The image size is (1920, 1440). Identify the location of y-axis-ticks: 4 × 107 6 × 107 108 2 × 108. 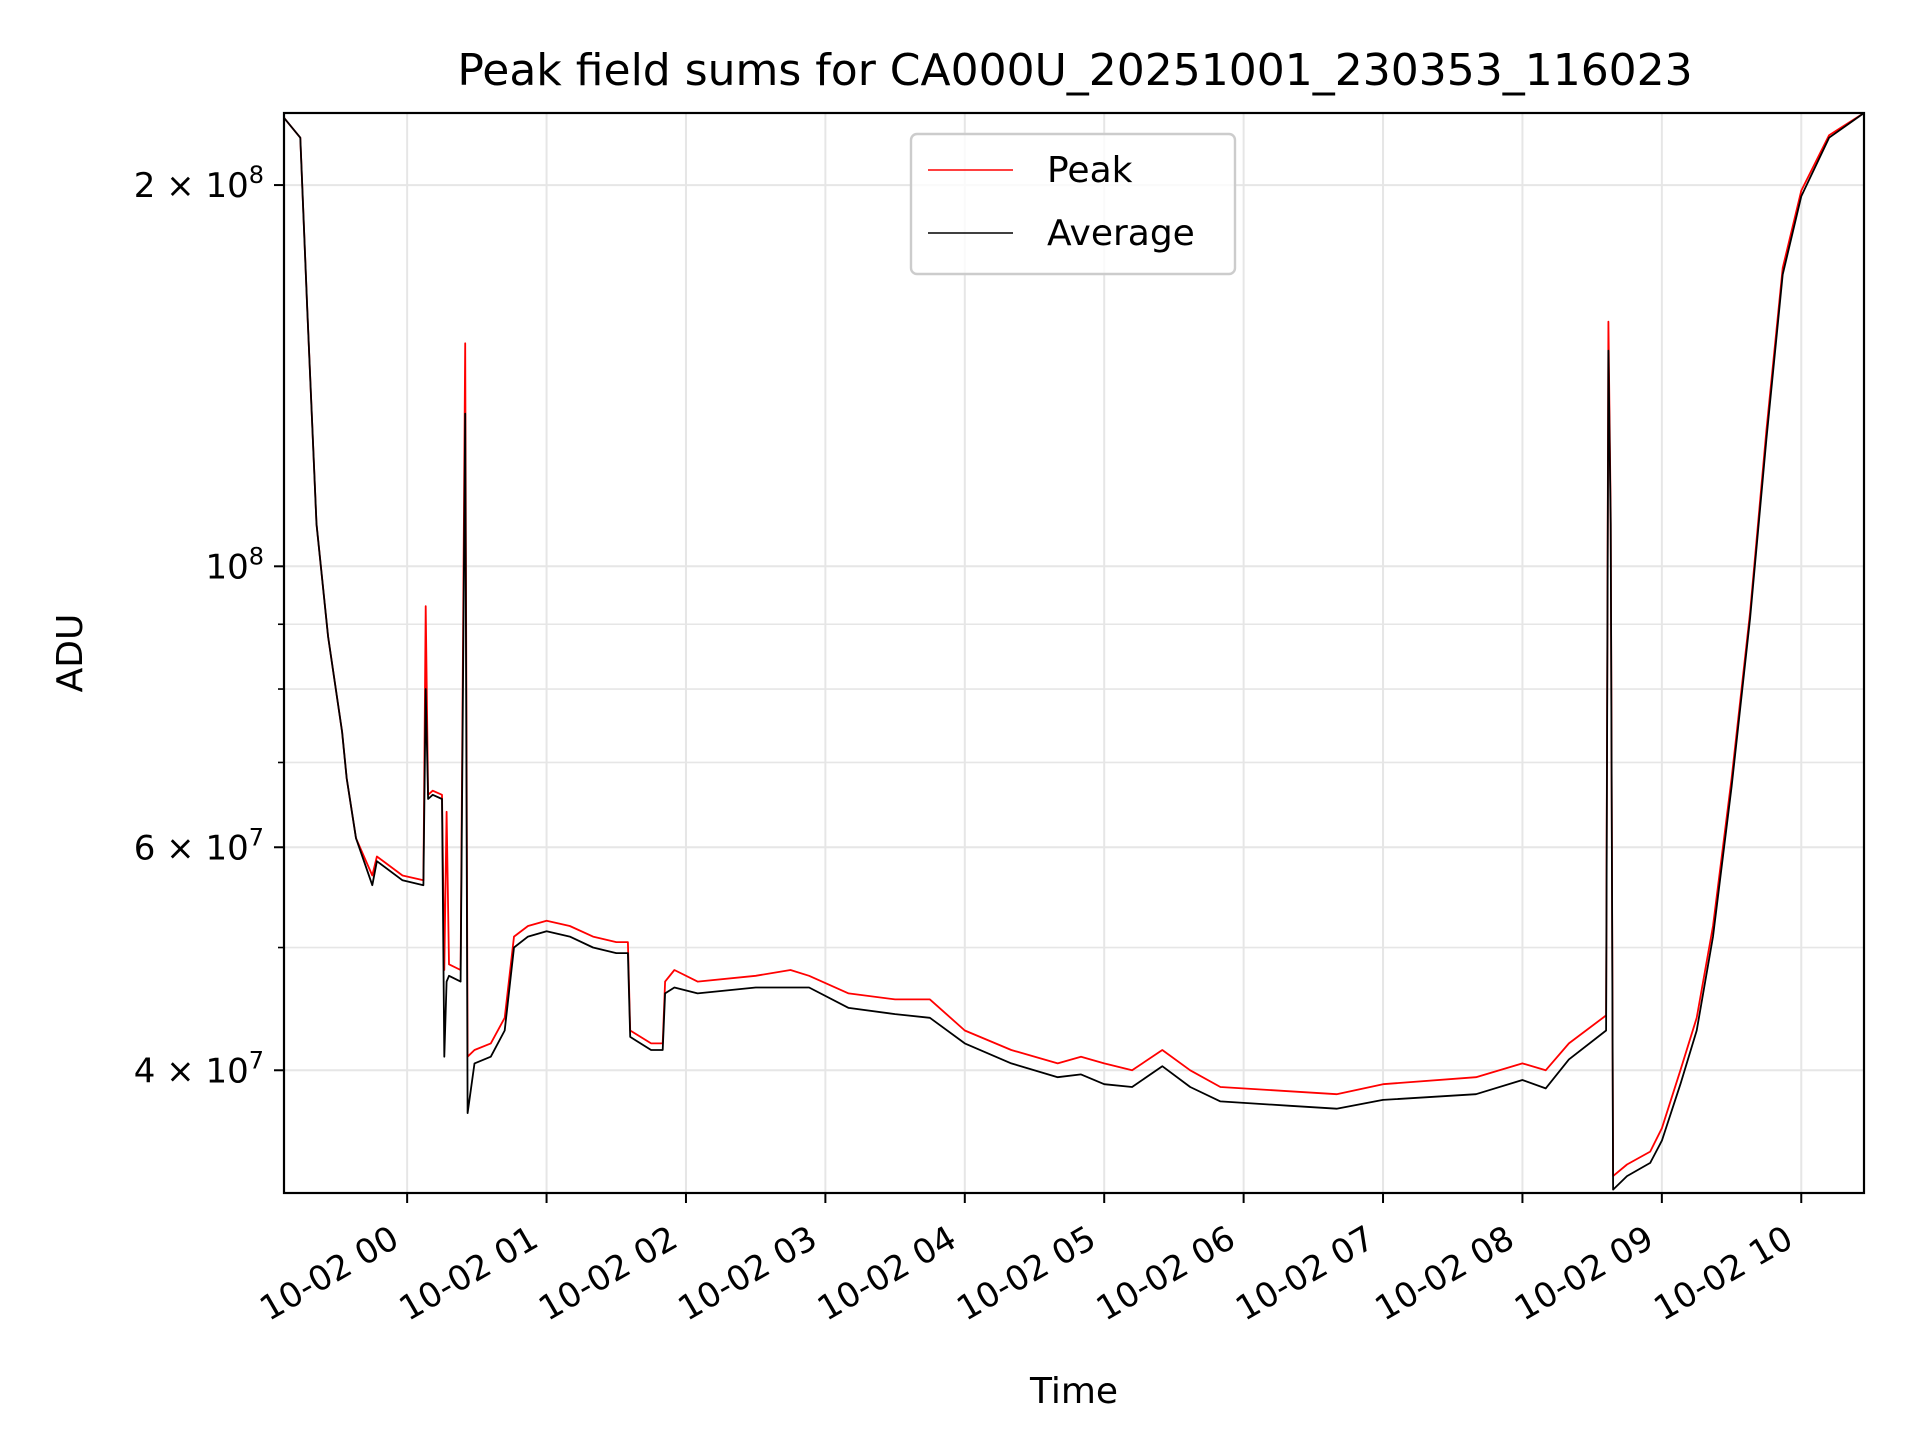
(209, 626).